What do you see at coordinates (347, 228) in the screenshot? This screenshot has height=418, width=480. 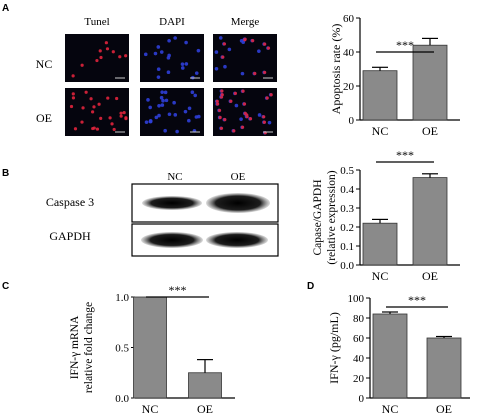 I see `y-tick-label: 0.2` at bounding box center [347, 228].